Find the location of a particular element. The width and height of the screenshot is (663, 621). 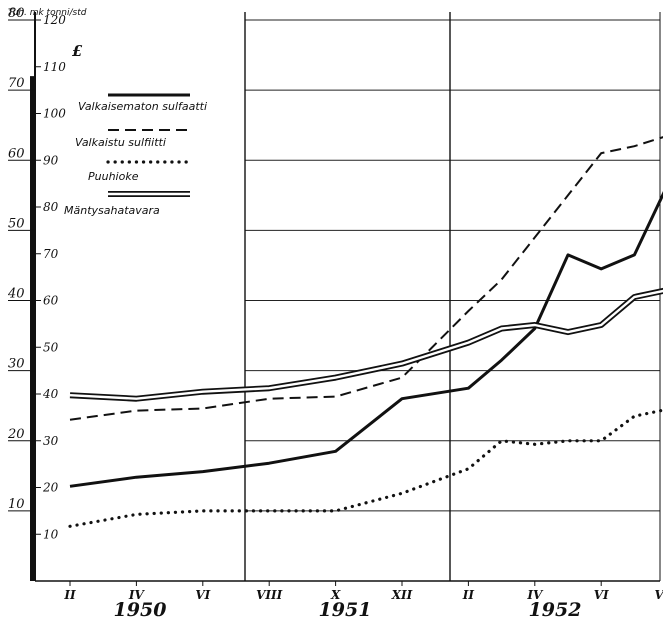

legend-label: Mäntysahatavara is located at coordinates (112, 210).